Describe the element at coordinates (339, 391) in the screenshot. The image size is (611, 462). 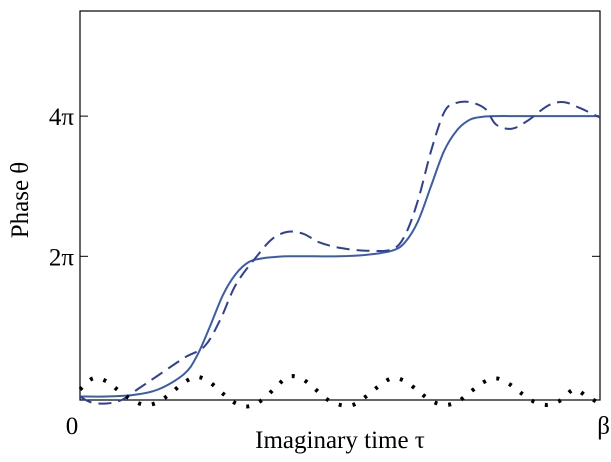
I see `series-line-dotted` at that location.